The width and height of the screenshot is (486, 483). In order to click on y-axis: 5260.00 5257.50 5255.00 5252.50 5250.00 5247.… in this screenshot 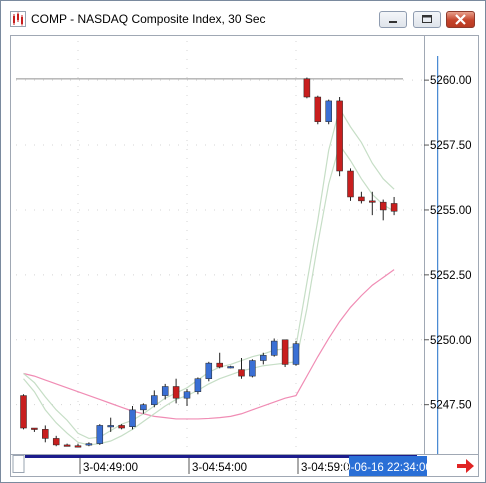, I will do `click(448, 243)`.